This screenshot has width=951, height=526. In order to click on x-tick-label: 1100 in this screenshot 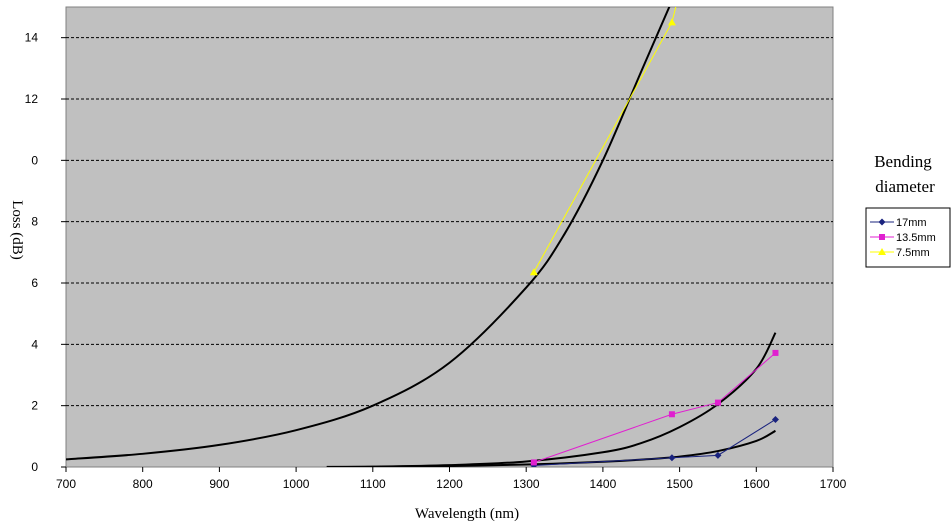, I will do `click(373, 484)`.